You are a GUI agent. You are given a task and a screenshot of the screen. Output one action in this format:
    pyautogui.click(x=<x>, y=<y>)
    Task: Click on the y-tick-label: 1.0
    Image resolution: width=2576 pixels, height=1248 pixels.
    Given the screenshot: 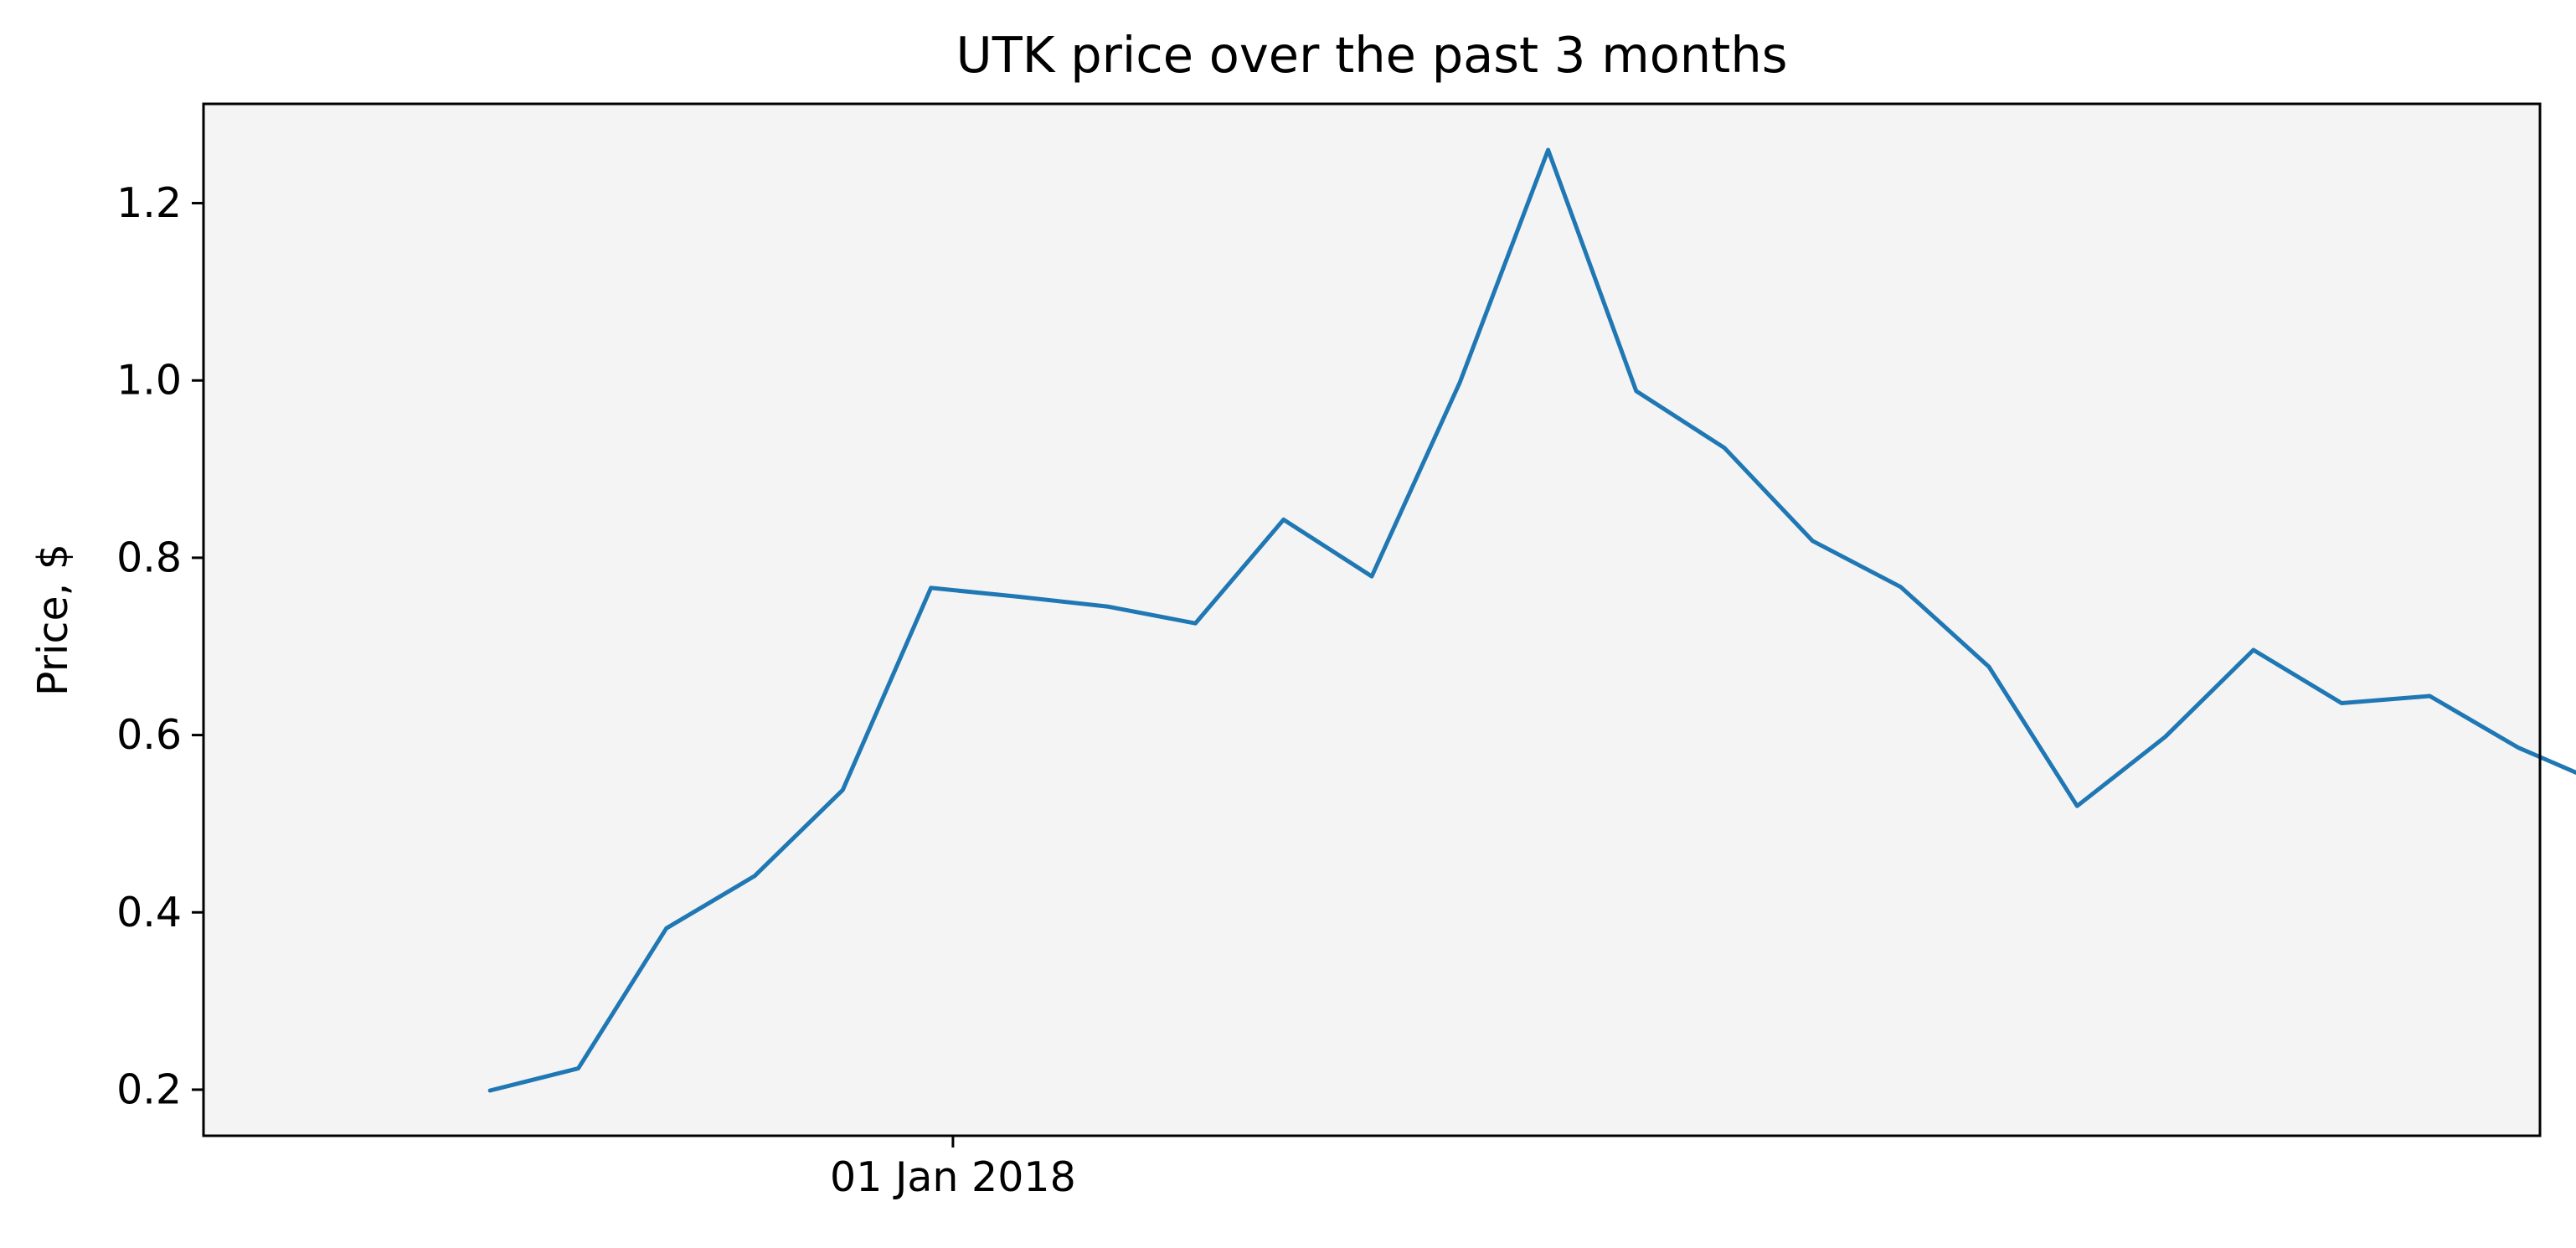 What is the action you would take?
    pyautogui.click(x=149, y=381)
    